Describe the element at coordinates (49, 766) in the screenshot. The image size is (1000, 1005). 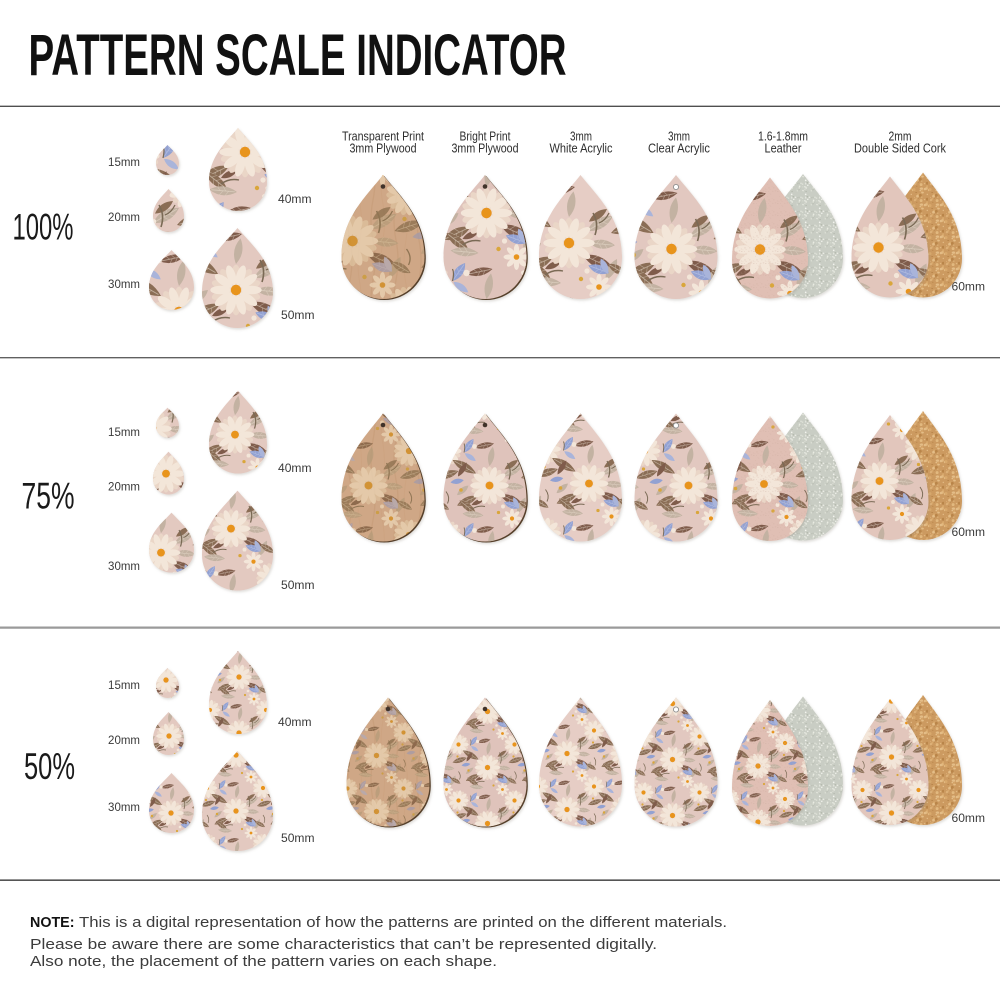
I see `svg-text: 50%` at that location.